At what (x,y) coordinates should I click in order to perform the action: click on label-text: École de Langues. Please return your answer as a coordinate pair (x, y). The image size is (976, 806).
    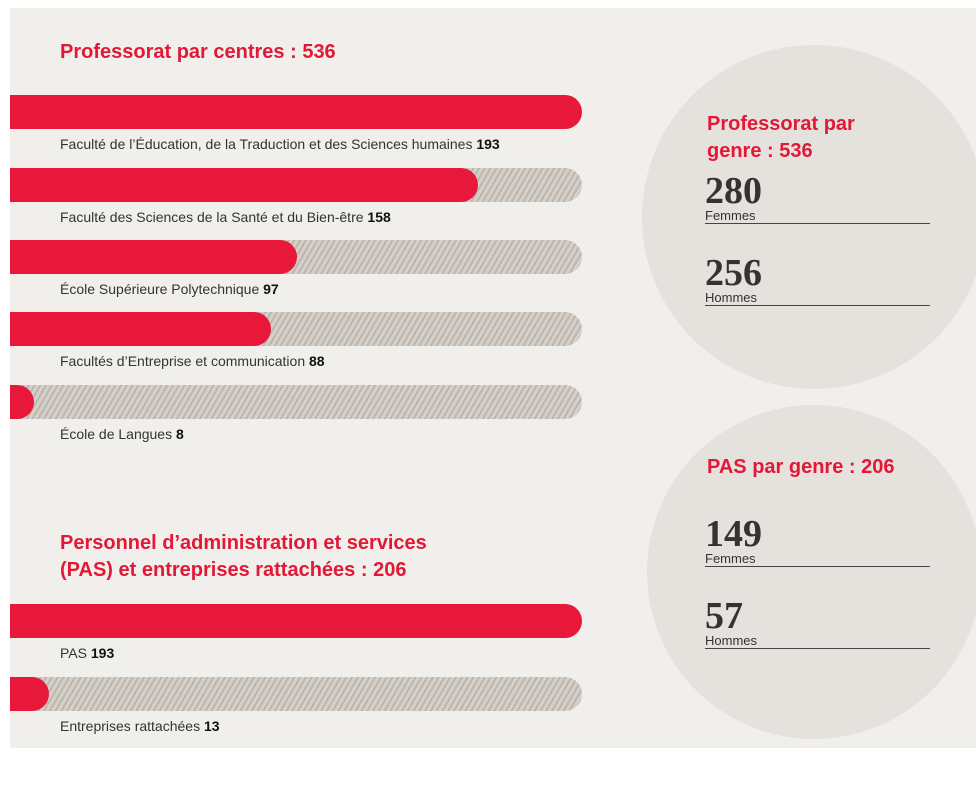
    Looking at the image, I should click on (118, 434).